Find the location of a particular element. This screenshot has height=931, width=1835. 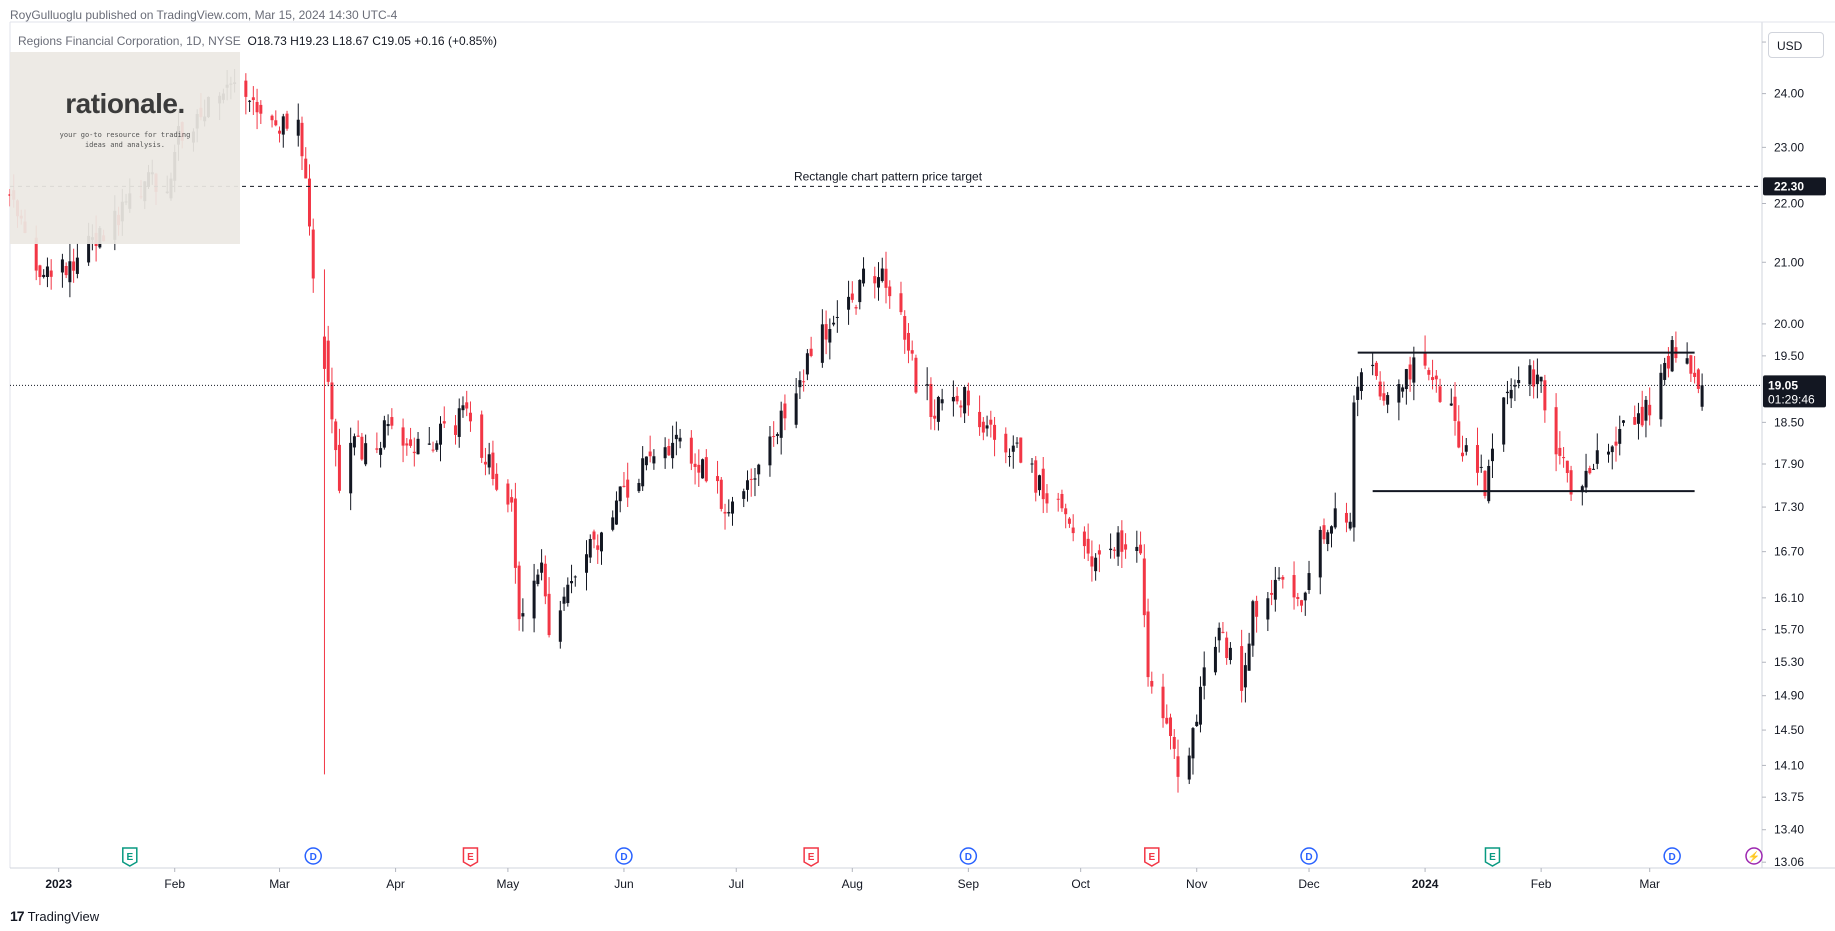

price-tick-label: 17.30 is located at coordinates (1789, 507).